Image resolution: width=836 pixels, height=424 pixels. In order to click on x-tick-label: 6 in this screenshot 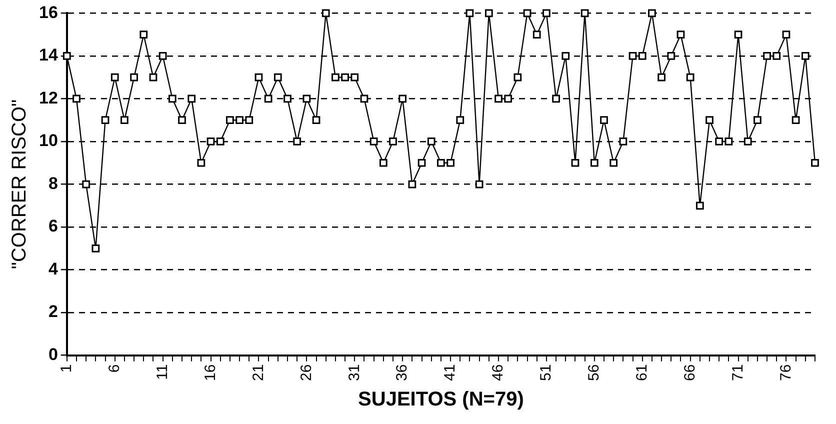, I will do `click(115, 368)`.